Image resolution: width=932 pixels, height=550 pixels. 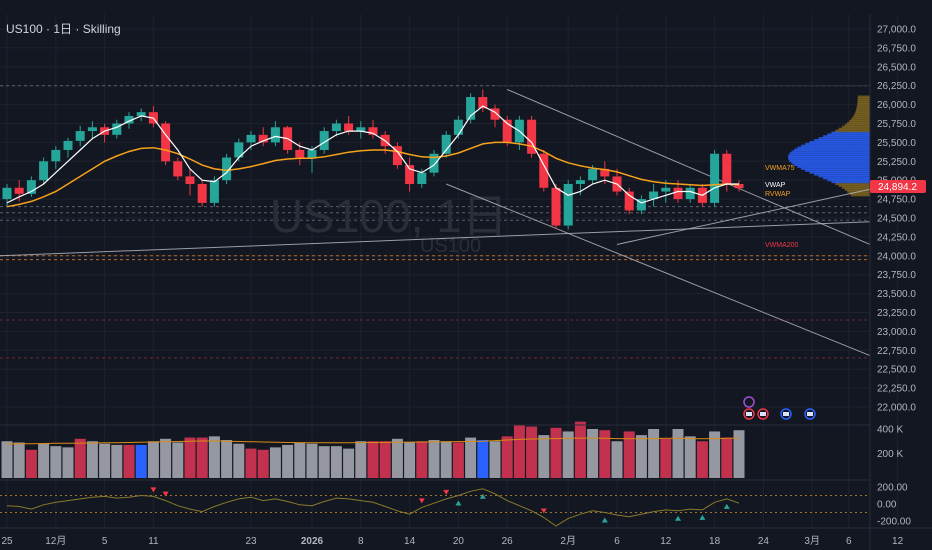 What do you see at coordinates (251, 541) in the screenshot?
I see `x-tick-label: 23` at bounding box center [251, 541].